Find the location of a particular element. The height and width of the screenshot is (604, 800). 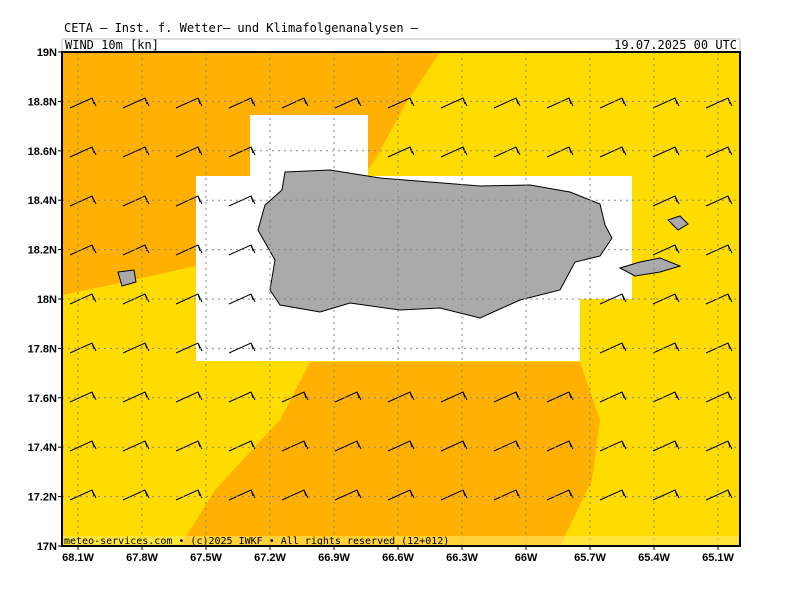

lon-label: 66W is located at coordinates (526, 558).